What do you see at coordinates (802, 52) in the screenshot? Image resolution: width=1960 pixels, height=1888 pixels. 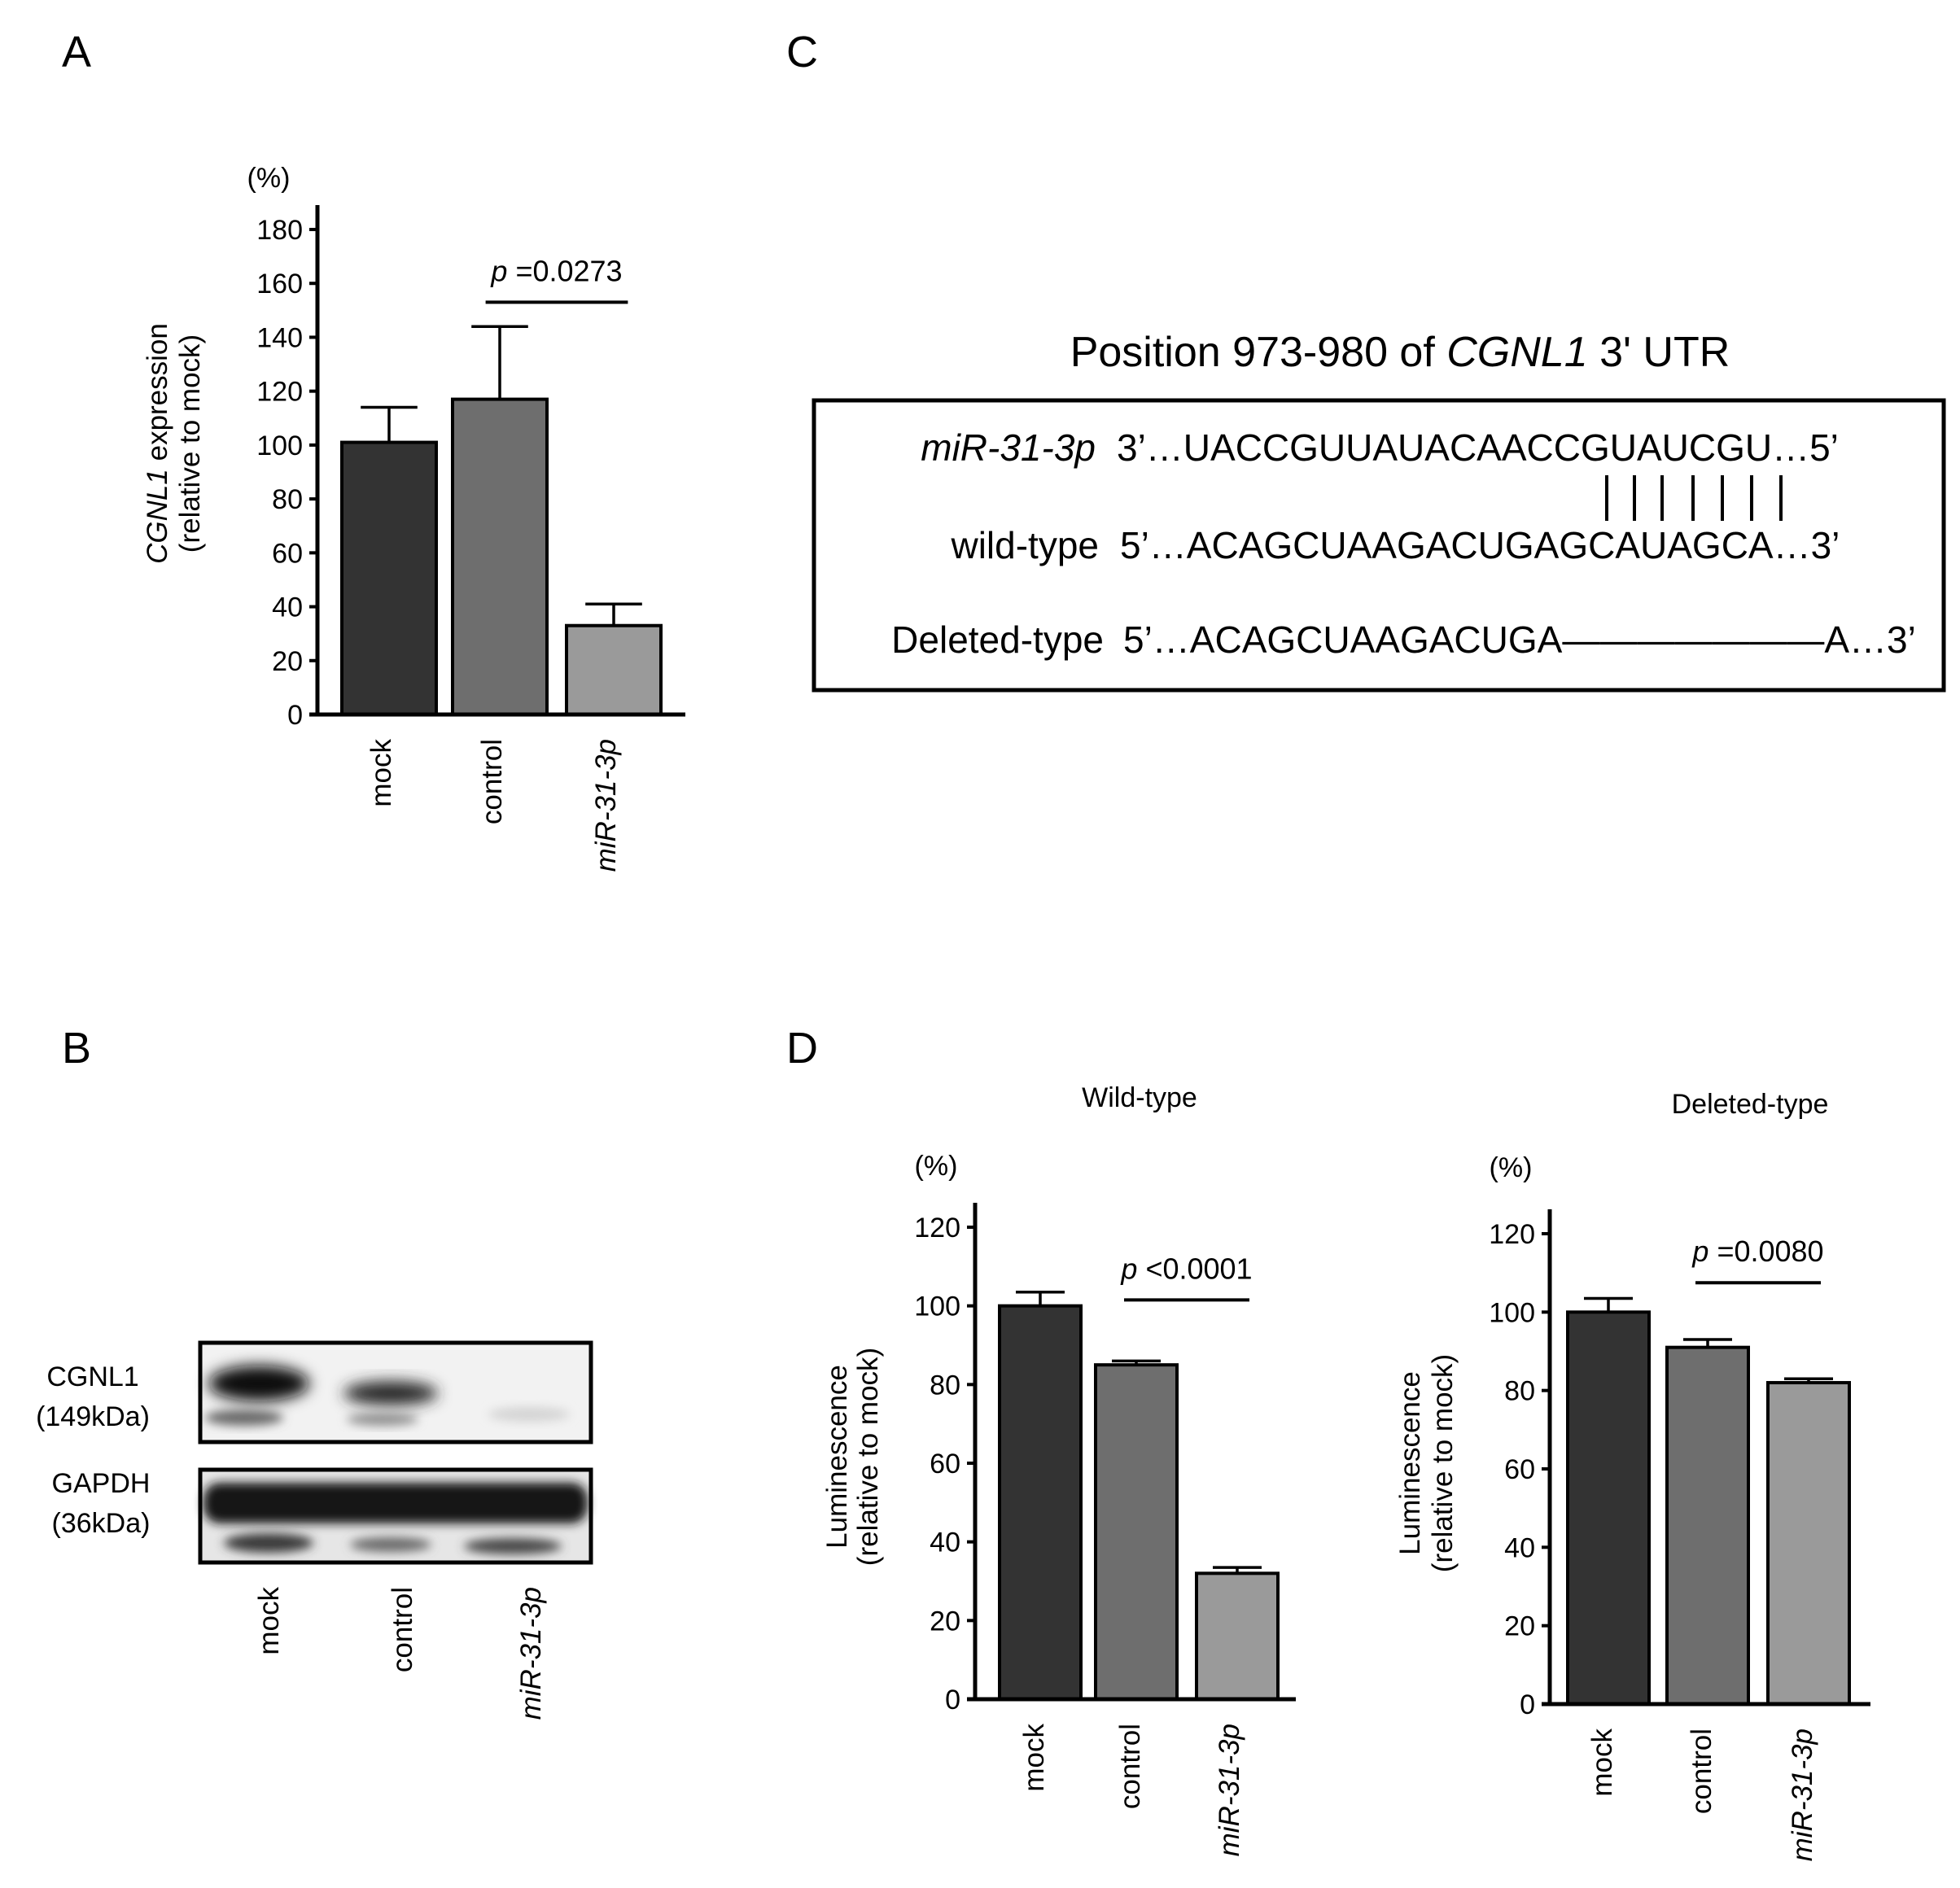 I see `panel-label-c: C` at bounding box center [802, 52].